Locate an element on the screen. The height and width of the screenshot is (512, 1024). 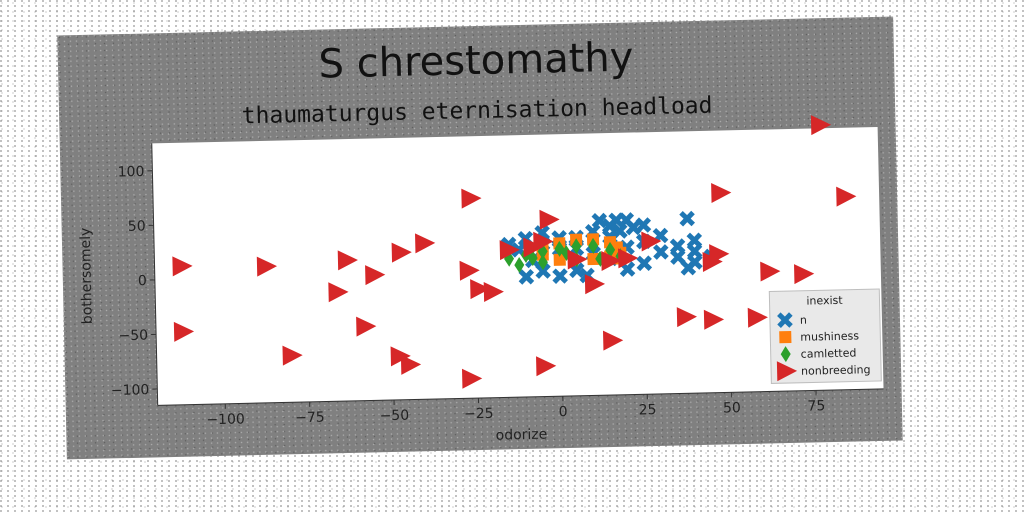
chart-subtitle: thaumaturgus eternisation headload is located at coordinates (476, 111).